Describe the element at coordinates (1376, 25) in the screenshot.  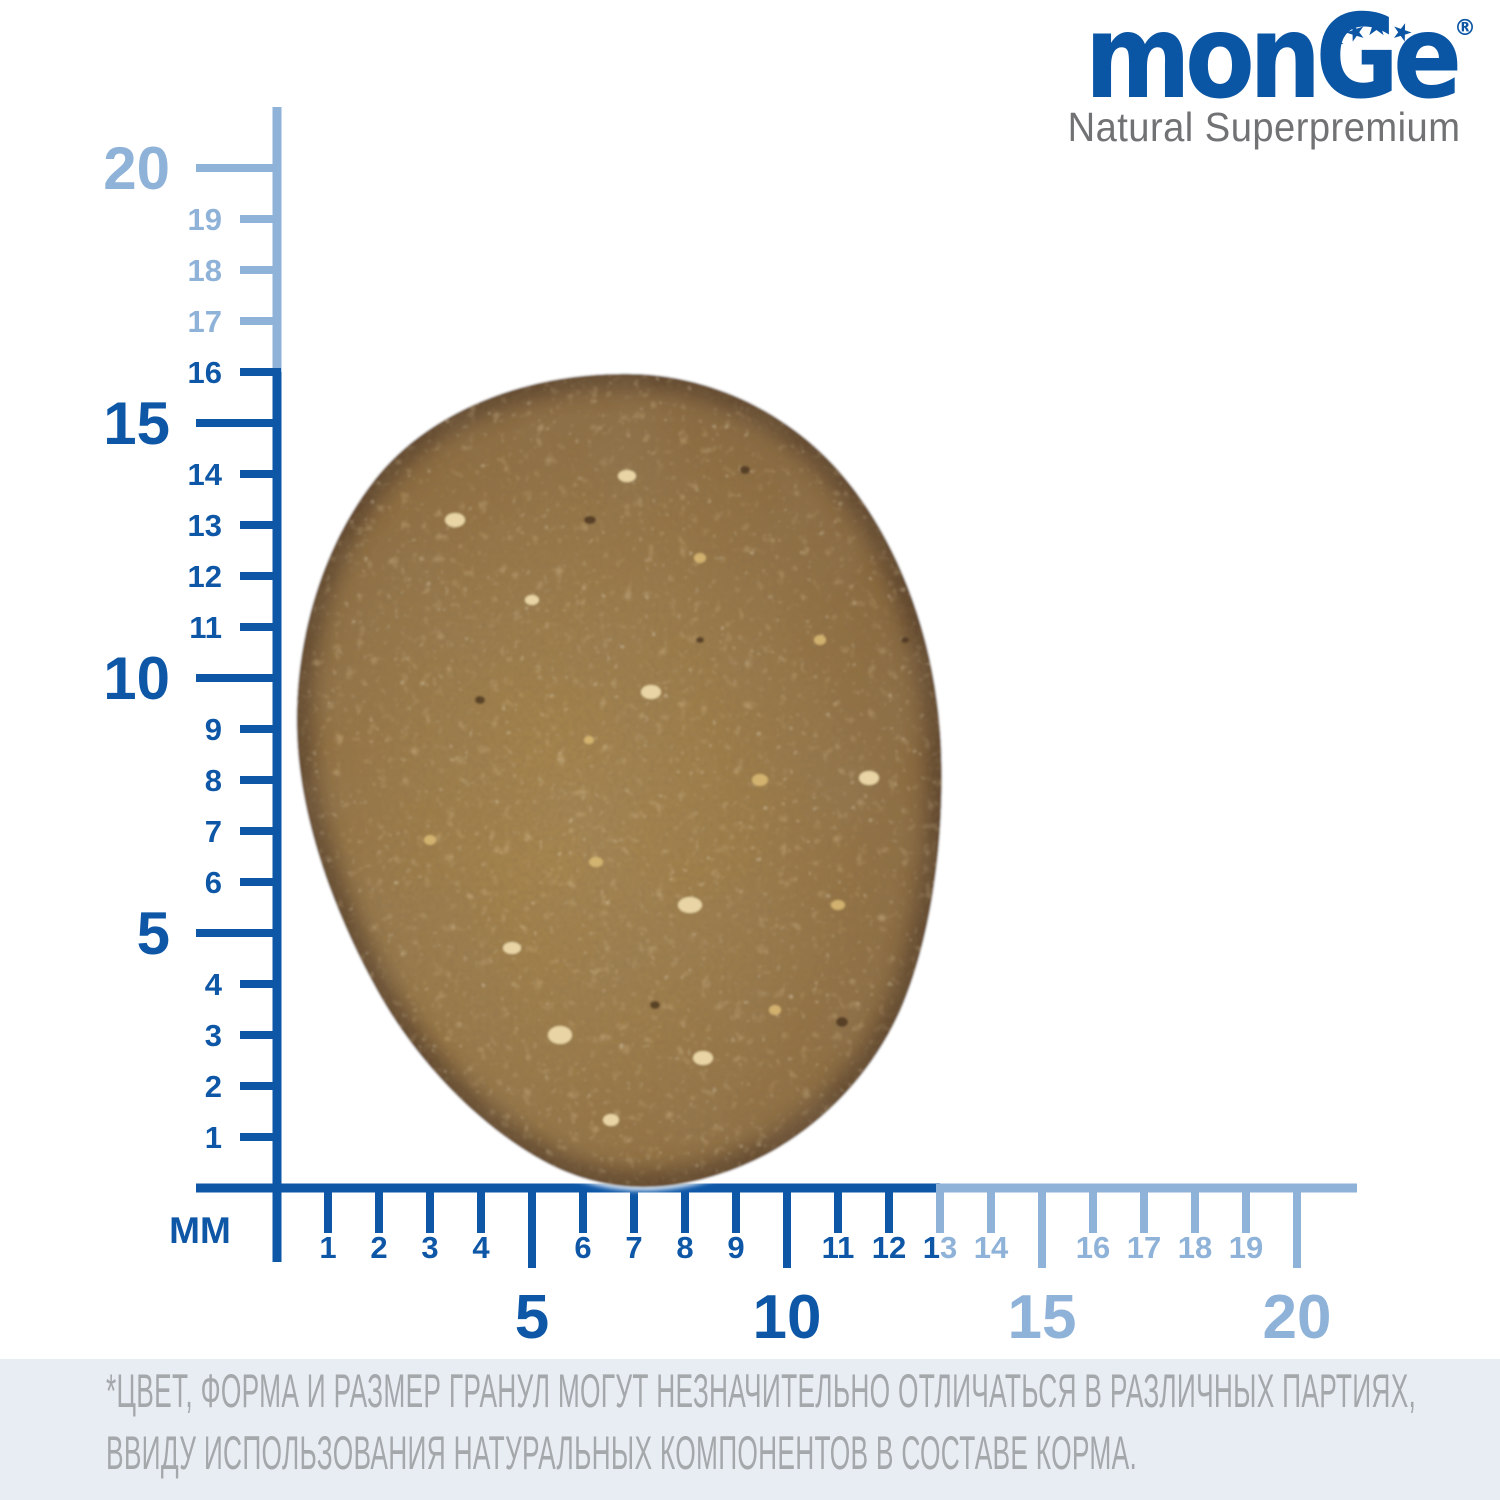
I see `star-icon: ★` at that location.